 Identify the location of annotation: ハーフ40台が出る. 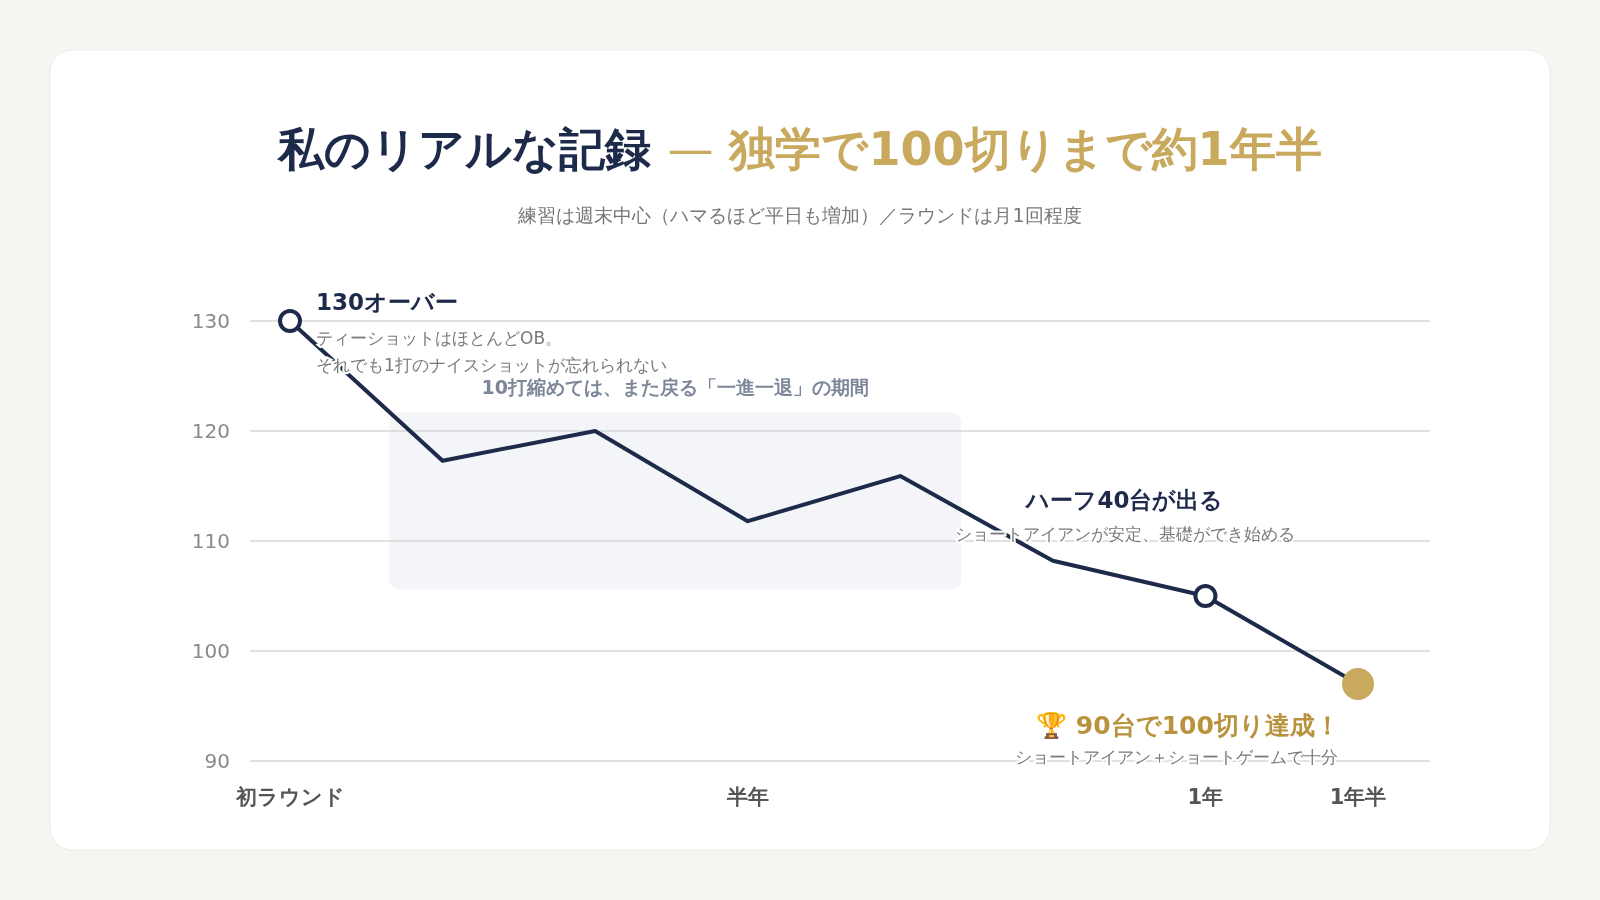
(1124, 500).